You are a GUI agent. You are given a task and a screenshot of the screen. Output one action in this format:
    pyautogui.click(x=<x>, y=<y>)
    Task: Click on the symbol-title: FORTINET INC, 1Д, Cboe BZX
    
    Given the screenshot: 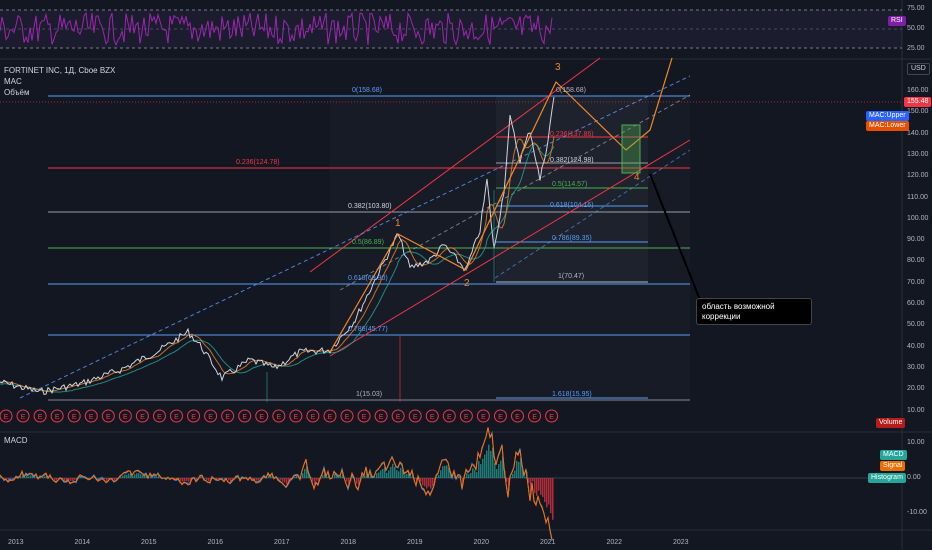 What is the action you would take?
    pyautogui.click(x=60, y=70)
    